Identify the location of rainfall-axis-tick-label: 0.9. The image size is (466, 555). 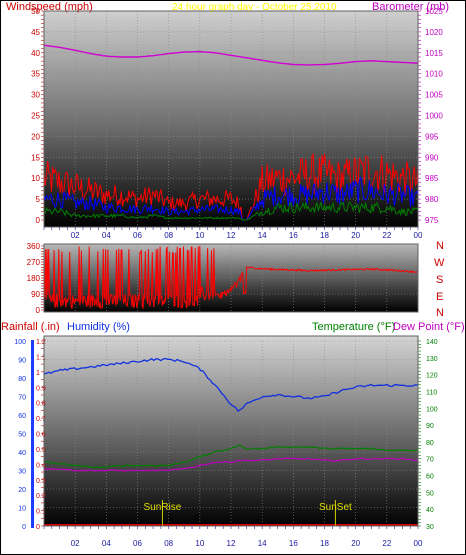
(41, 388).